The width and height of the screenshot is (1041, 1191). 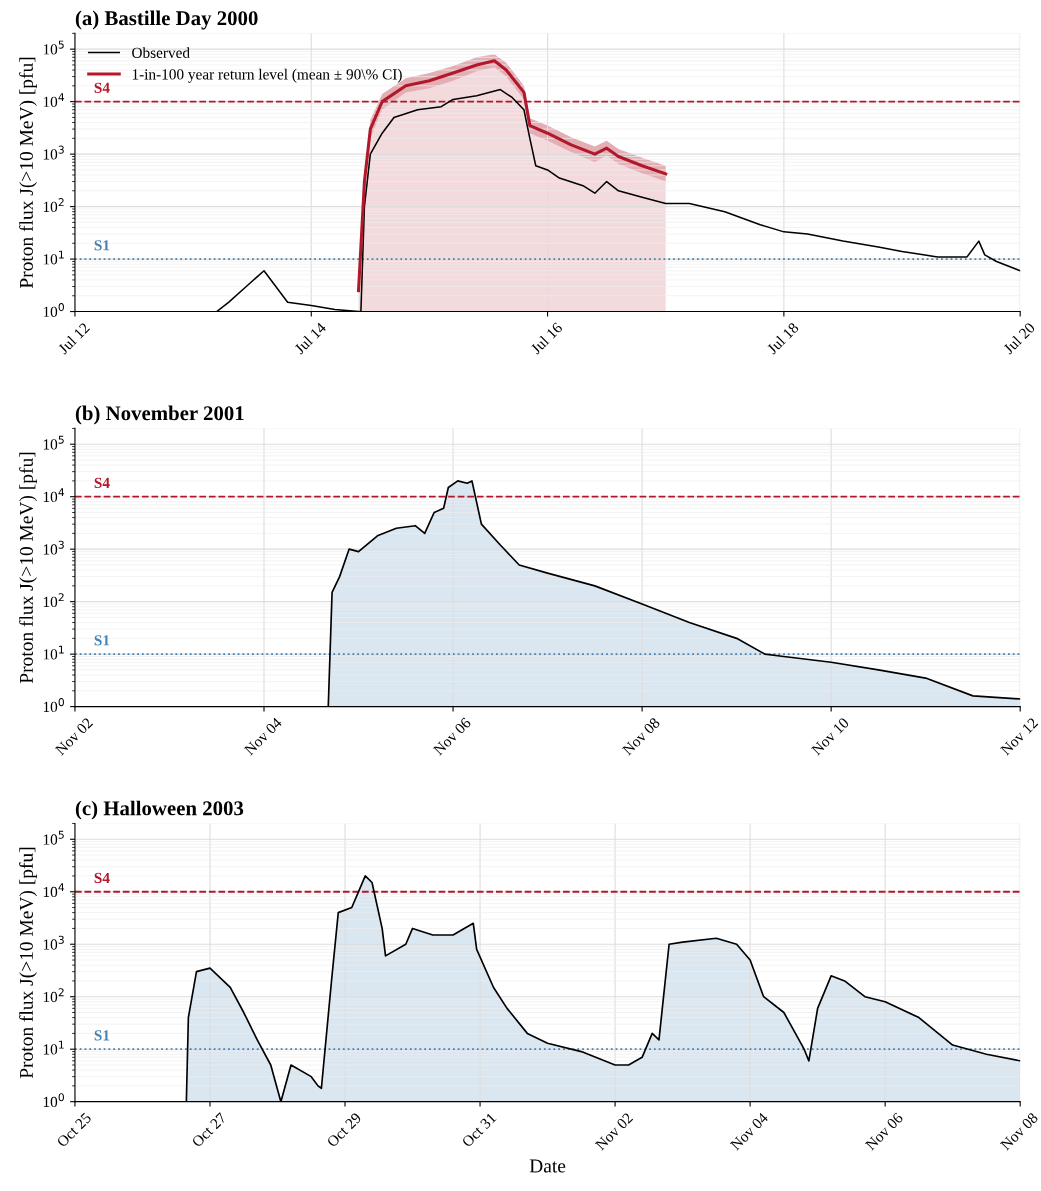 I want to click on x-tick-label: Oct 31, so click(x=479, y=1130).